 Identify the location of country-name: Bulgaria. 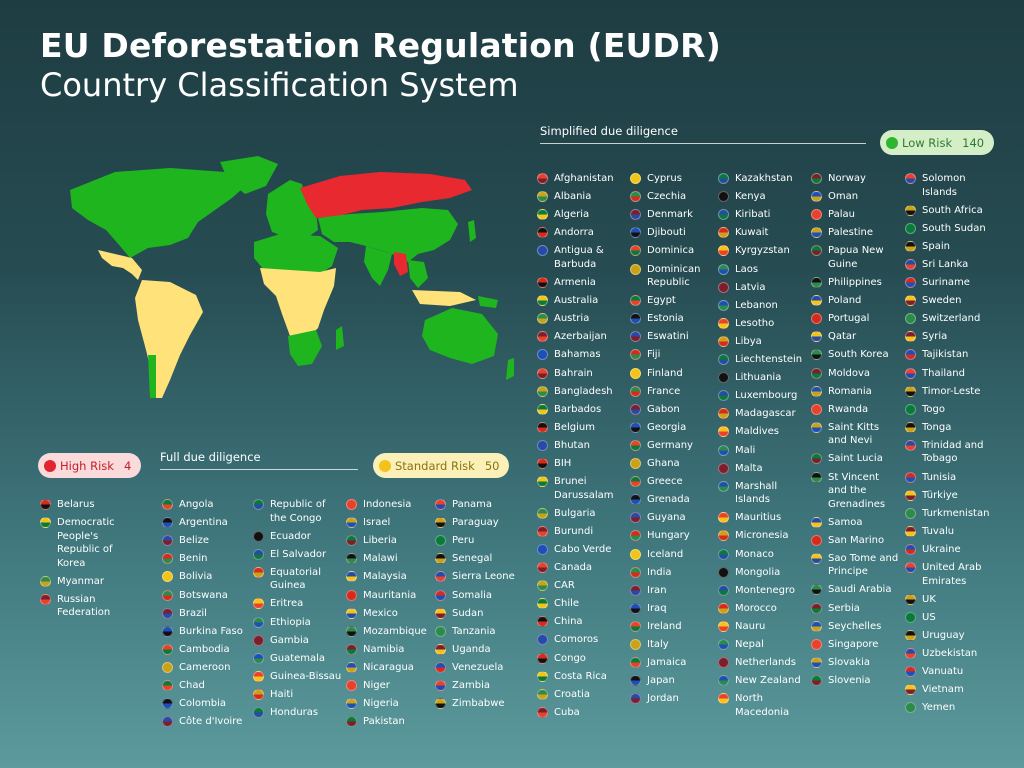
(575, 513).